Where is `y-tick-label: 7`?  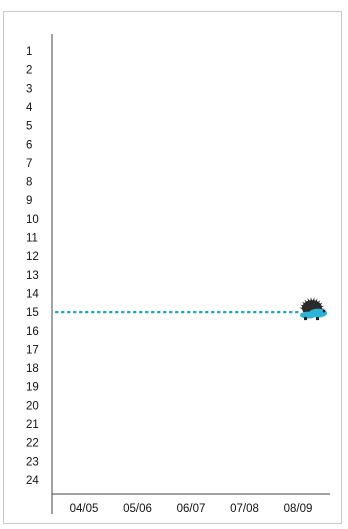 y-tick-label: 7 is located at coordinates (29, 164).